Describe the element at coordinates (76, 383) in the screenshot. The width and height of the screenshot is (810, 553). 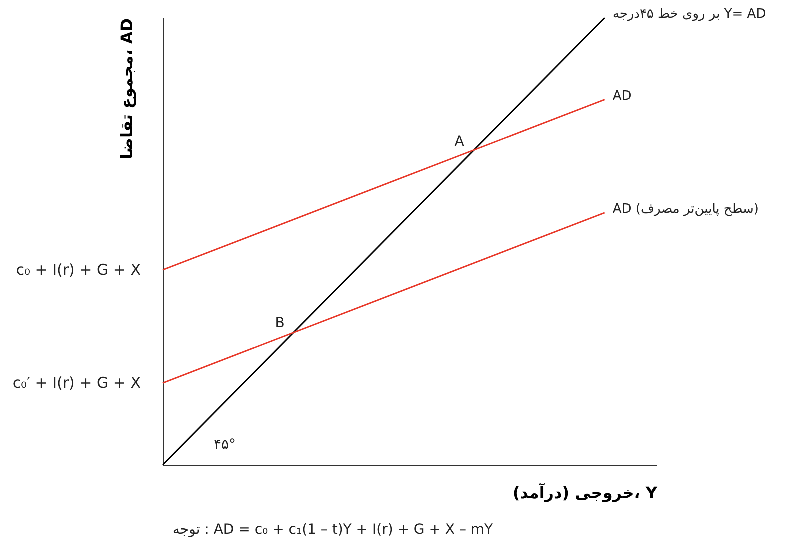
I see `annotation: c₀′ + I(r) + G + X` at that location.